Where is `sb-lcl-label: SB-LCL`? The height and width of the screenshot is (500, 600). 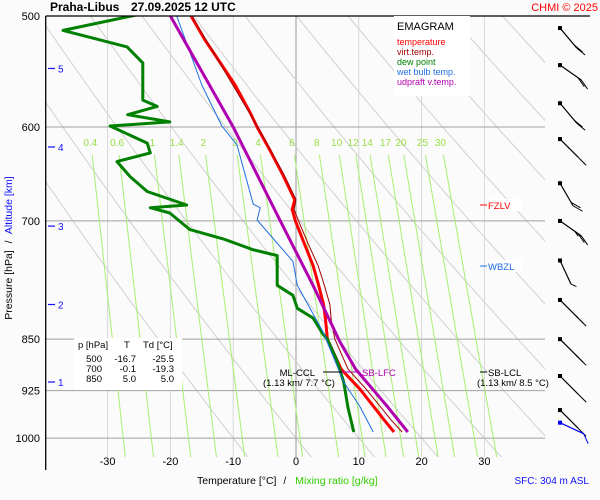
sb-lcl-label: SB-LCL is located at coordinates (504, 373).